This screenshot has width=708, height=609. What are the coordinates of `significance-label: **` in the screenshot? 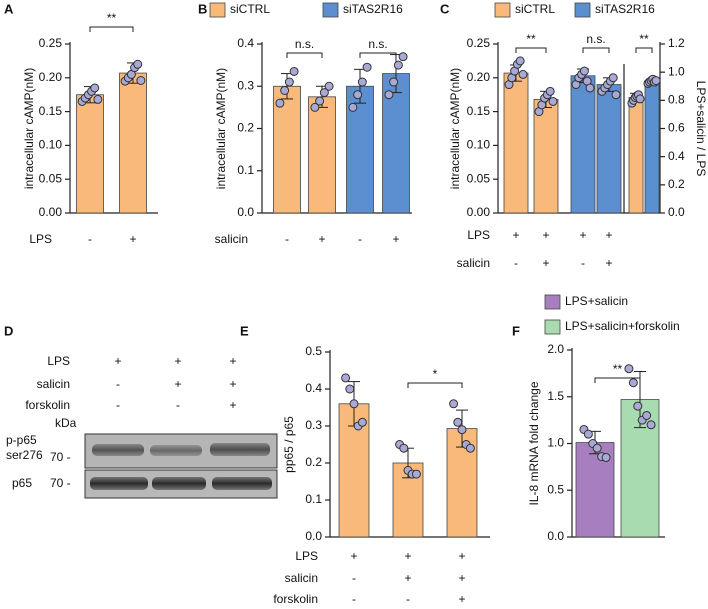 It's located at (112, 18).